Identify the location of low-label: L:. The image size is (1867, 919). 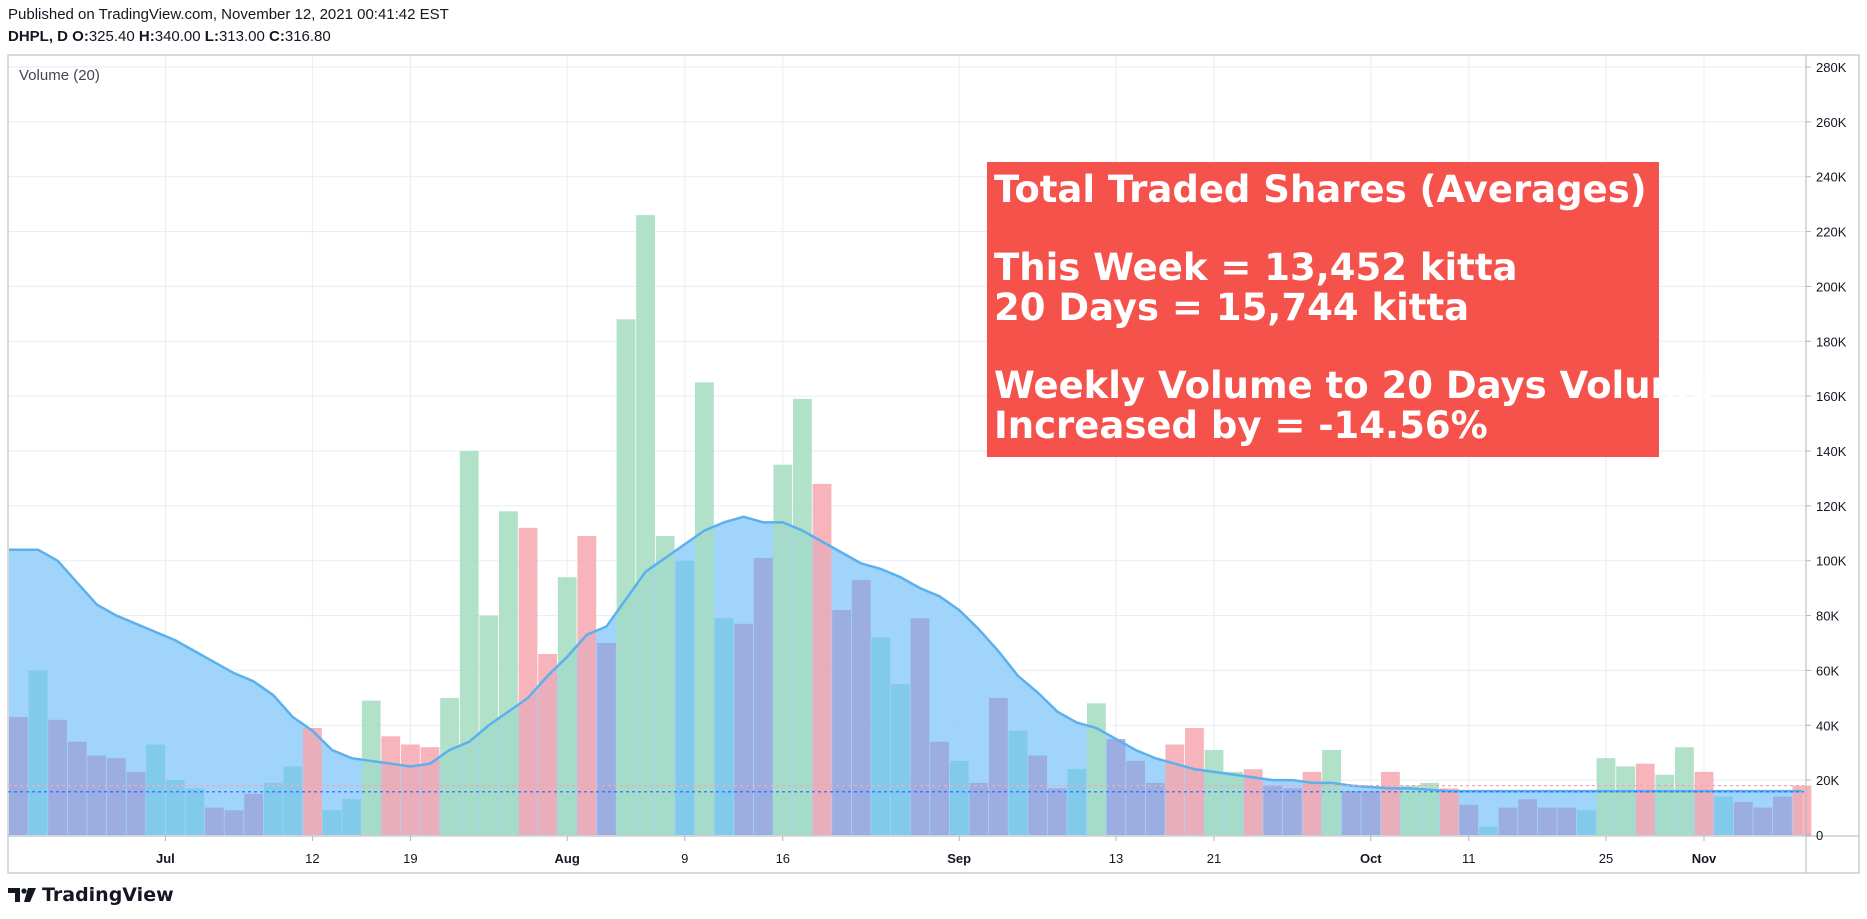
(211, 36).